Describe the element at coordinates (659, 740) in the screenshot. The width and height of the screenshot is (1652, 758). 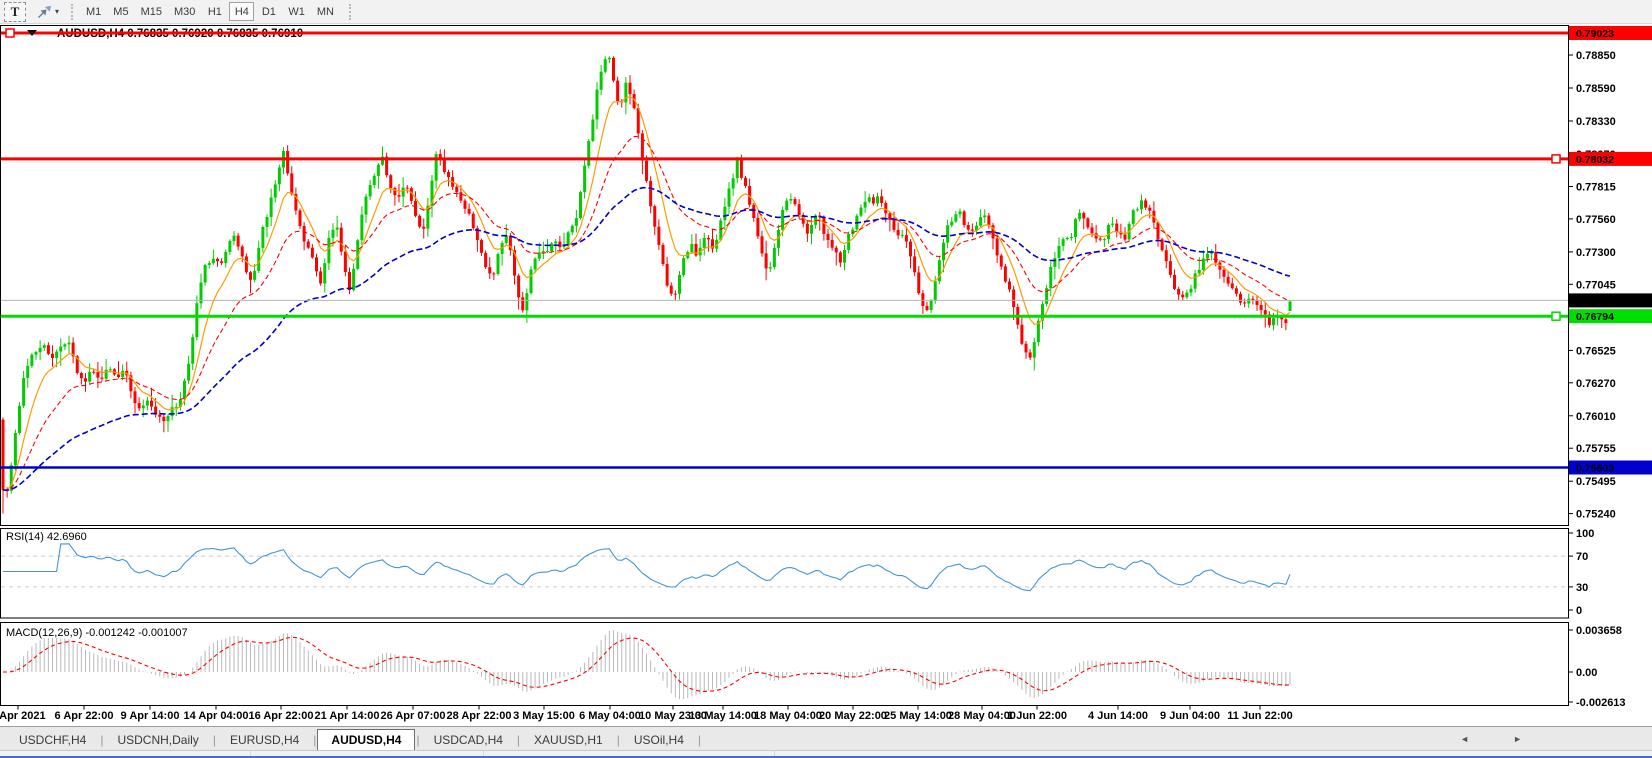
I see `chart-tab-usoil-h4: USOil,H4` at that location.